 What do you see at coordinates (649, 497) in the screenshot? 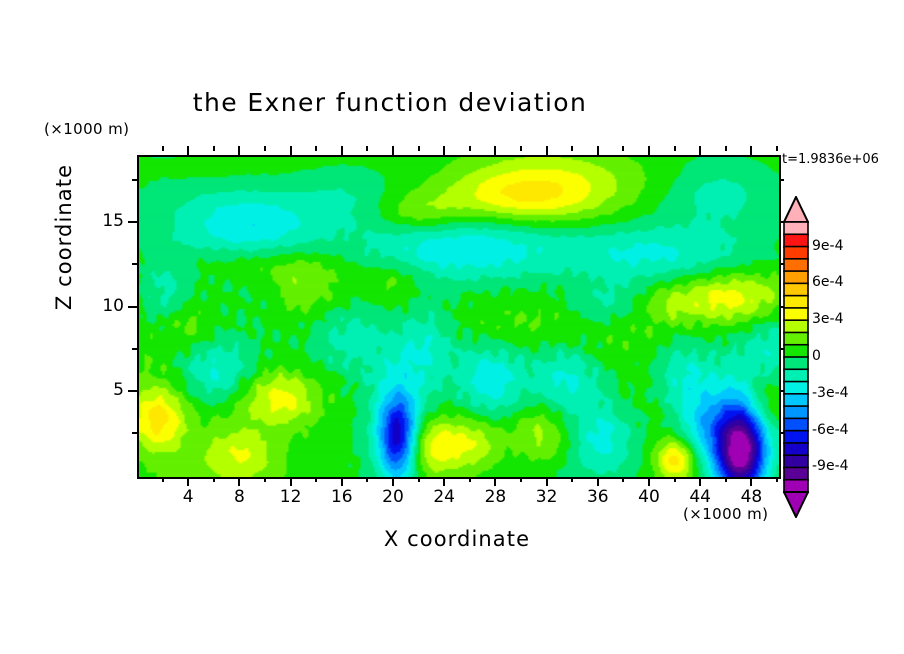
I see `x-tick-label: 40` at bounding box center [649, 497].